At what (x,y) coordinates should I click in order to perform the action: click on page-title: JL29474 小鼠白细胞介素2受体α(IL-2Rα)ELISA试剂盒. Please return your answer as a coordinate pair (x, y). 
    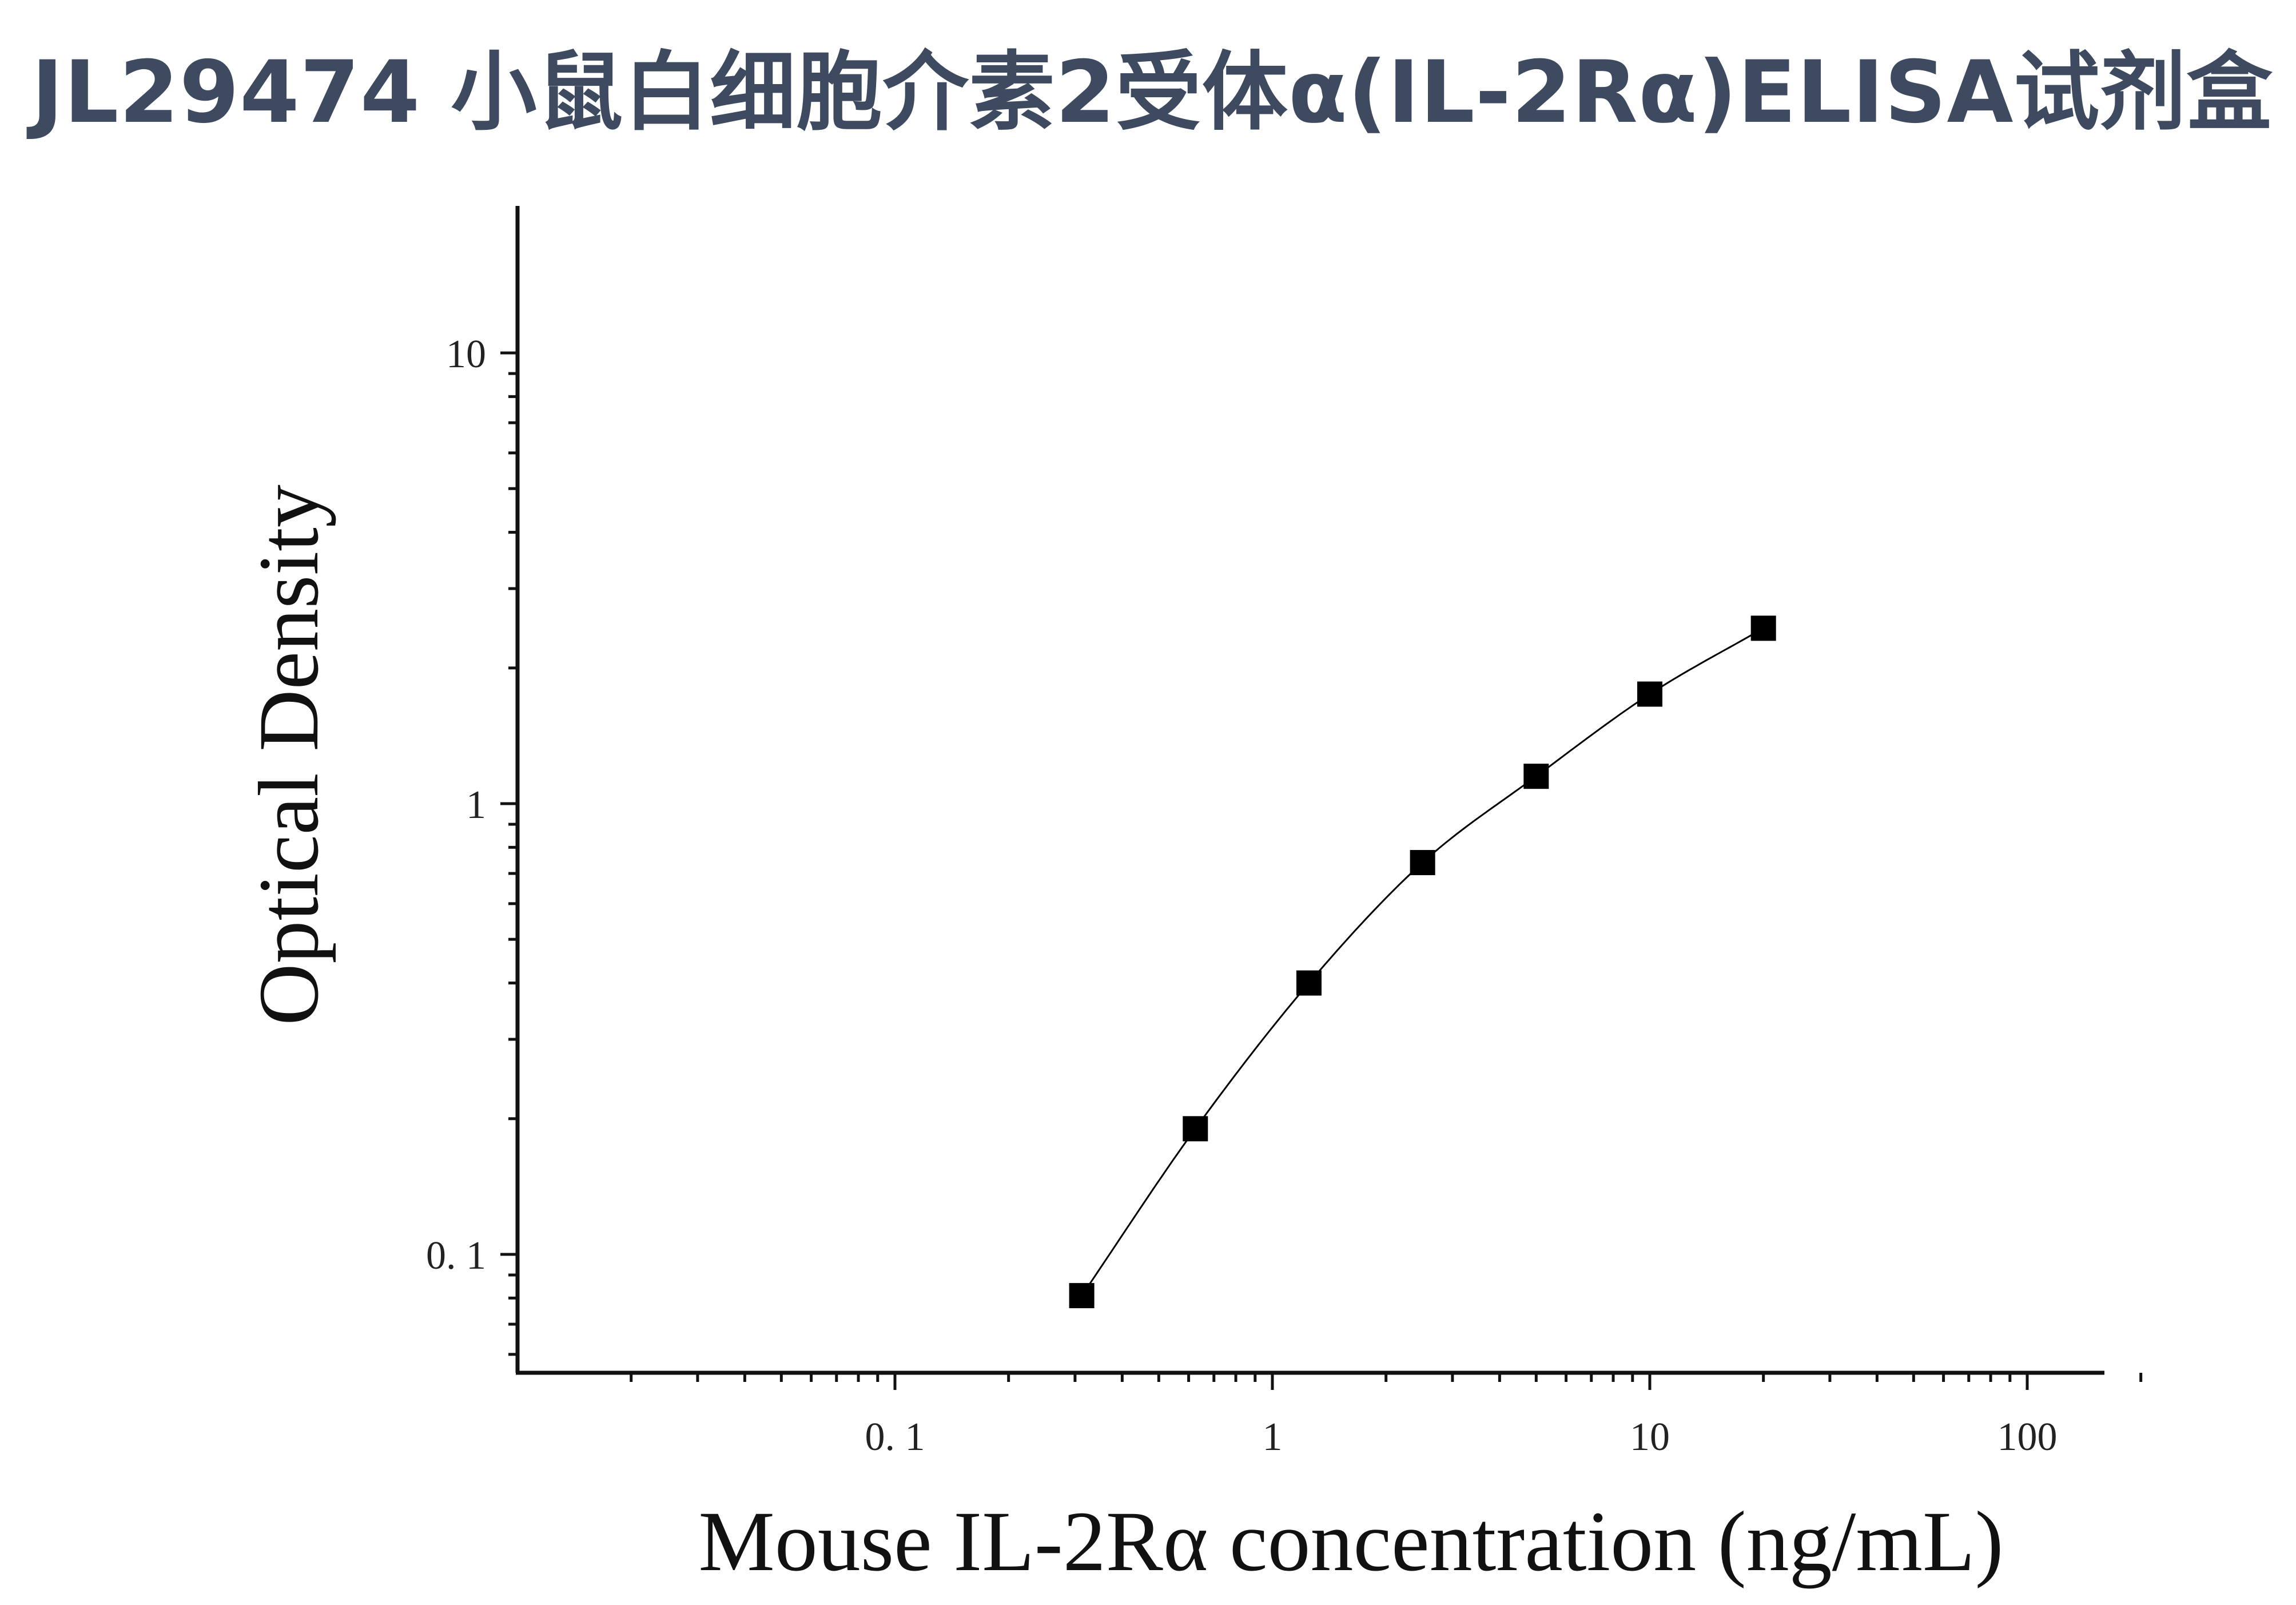
    Looking at the image, I should click on (1152, 92).